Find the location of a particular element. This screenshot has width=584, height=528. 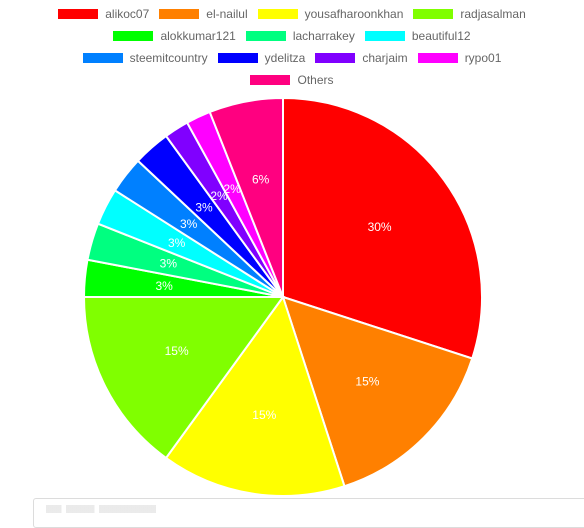

faint-text-placeholder is located at coordinates (101, 509).